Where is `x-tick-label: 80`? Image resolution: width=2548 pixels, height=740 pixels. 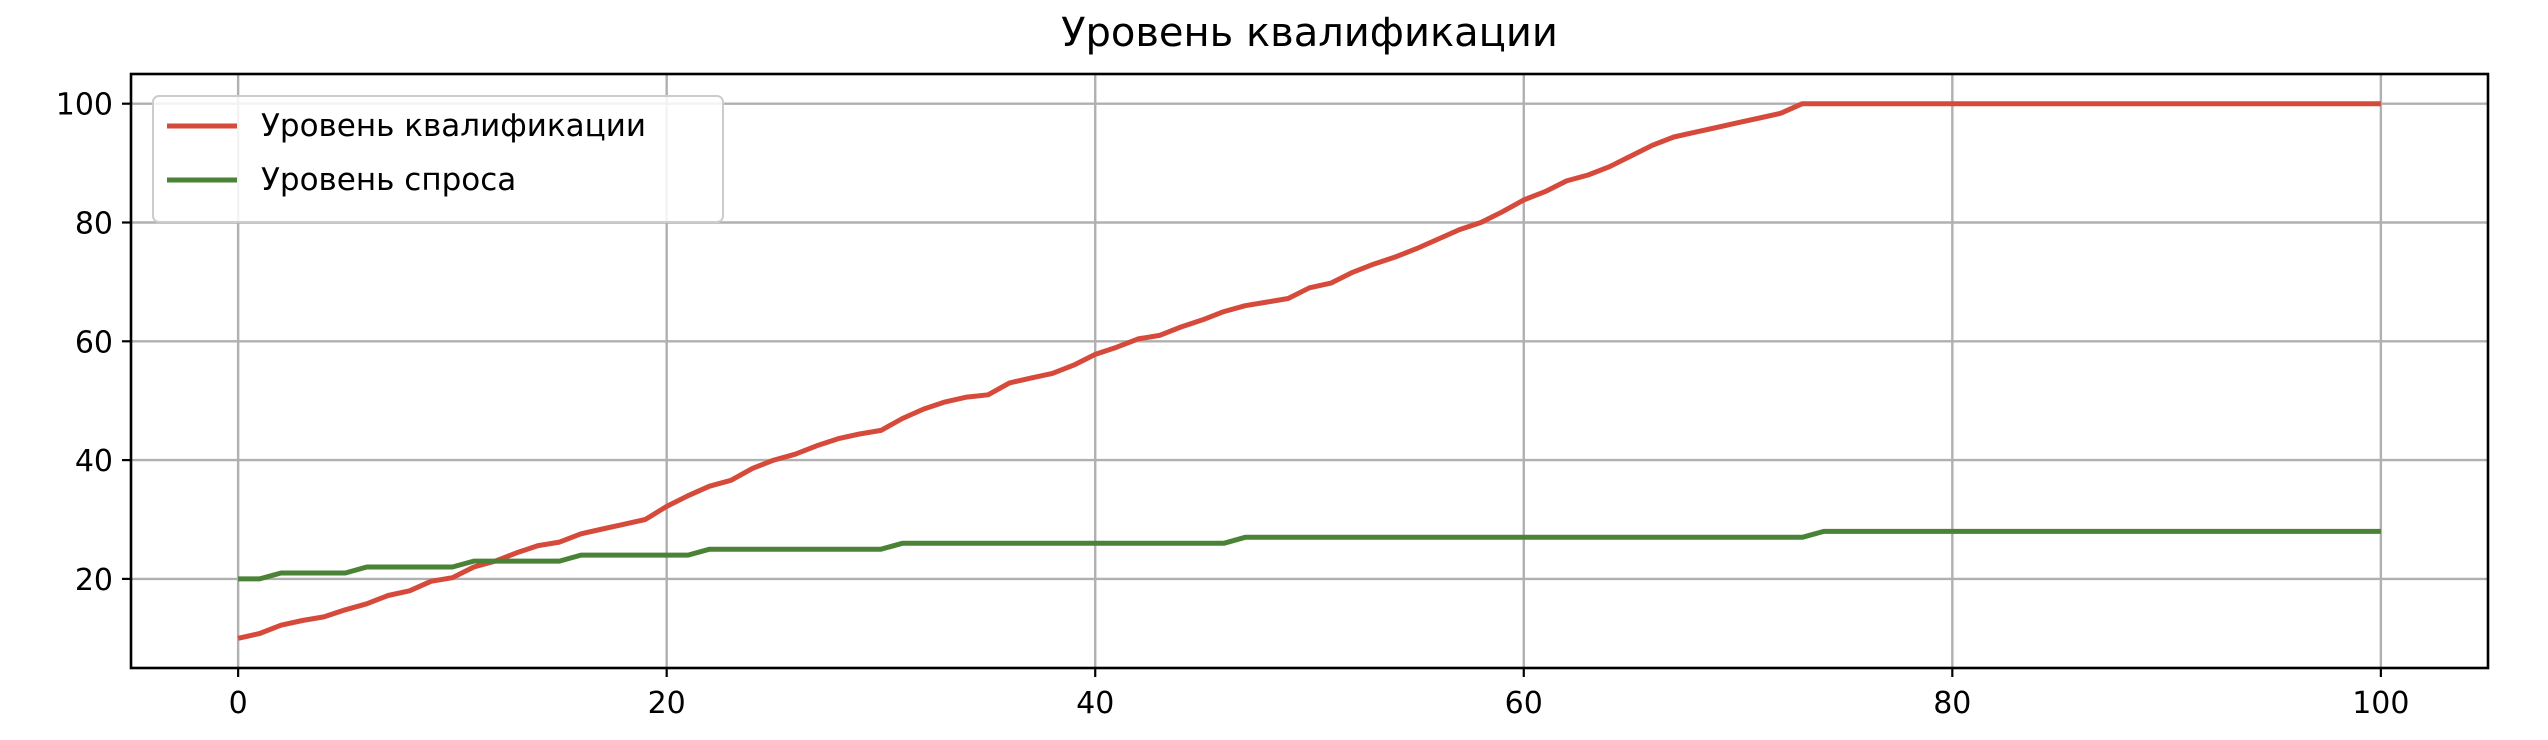
x-tick-label: 80 is located at coordinates (1952, 703).